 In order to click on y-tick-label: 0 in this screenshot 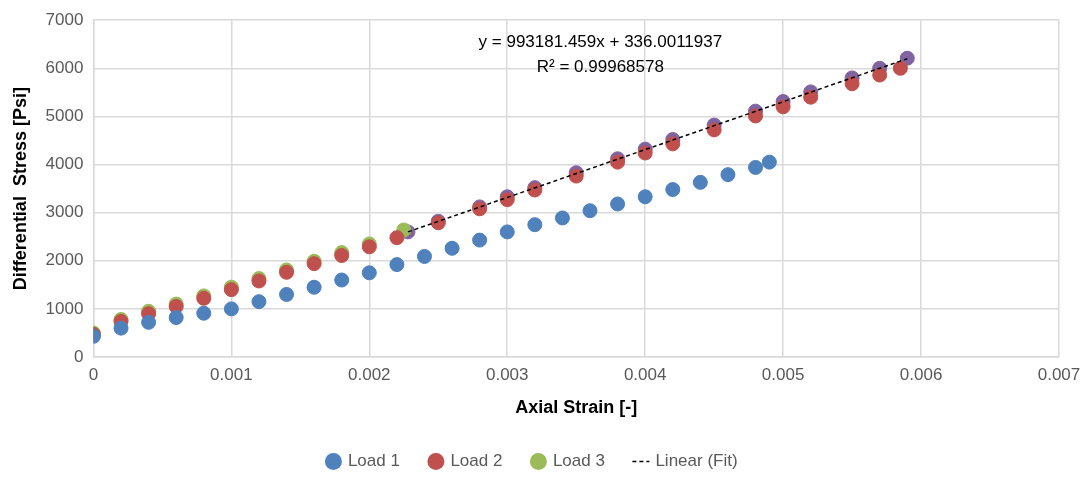, I will do `click(78, 356)`.